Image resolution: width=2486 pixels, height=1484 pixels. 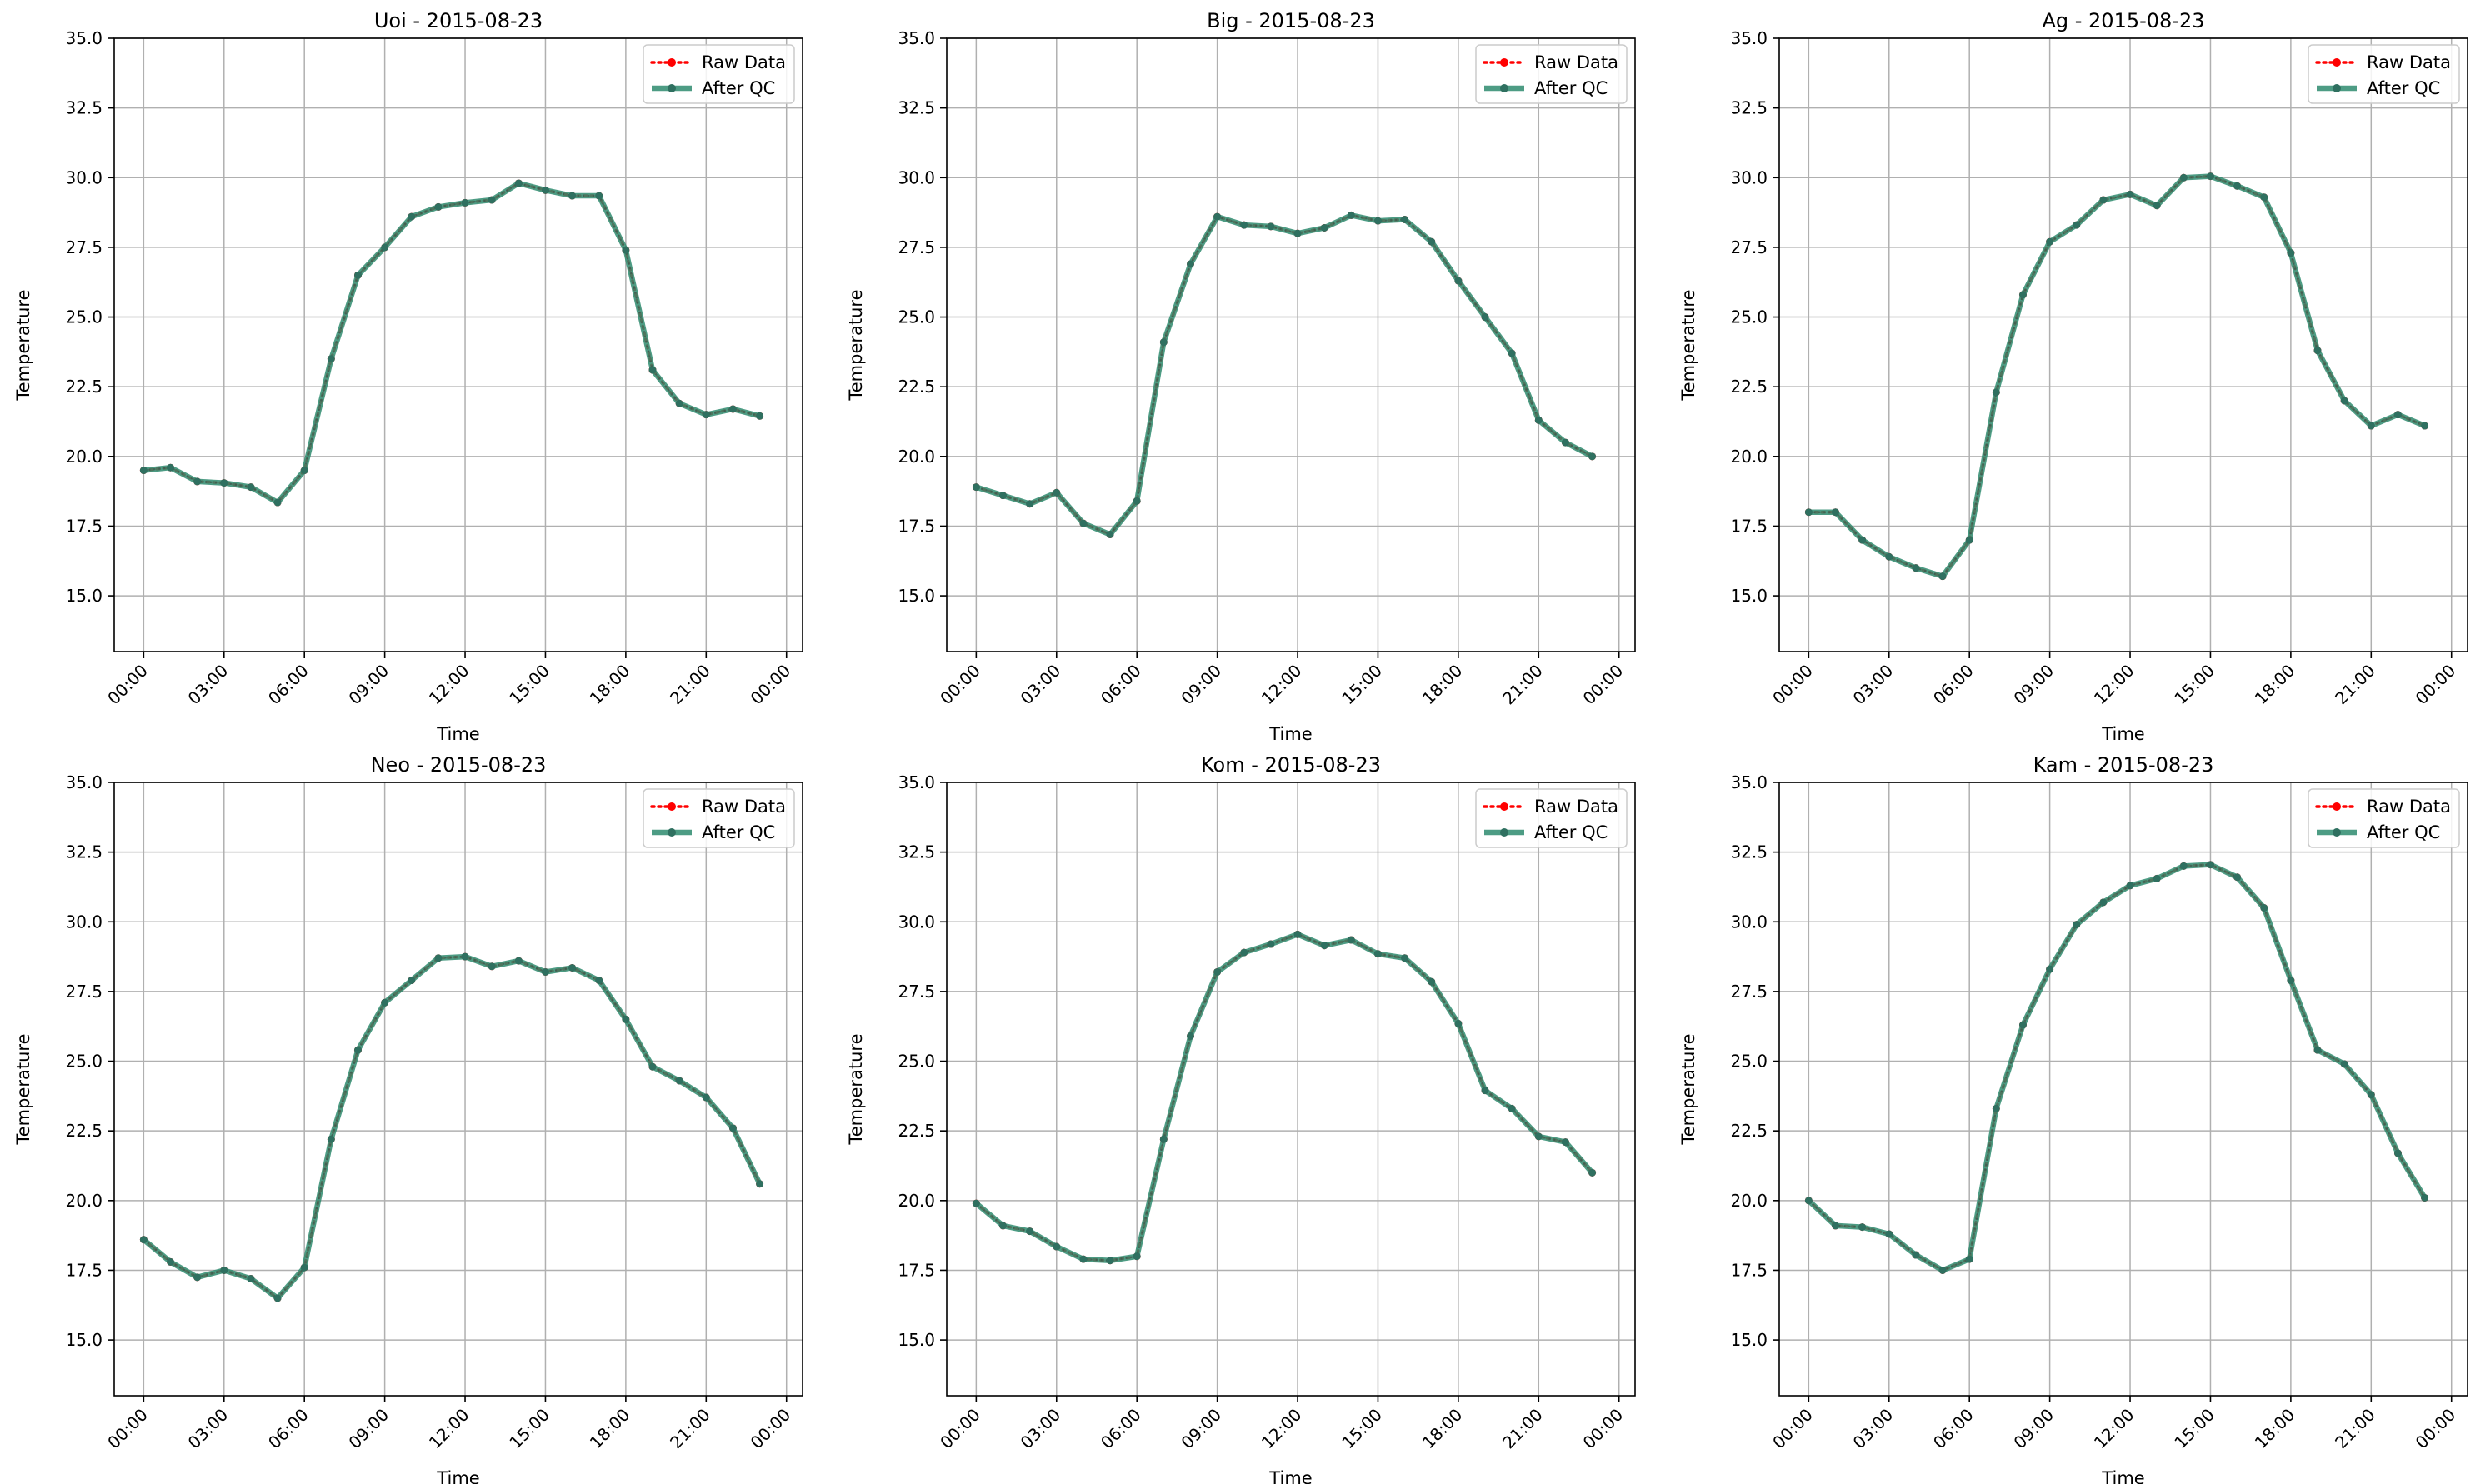 What do you see at coordinates (2194, 1429) in the screenshot?
I see `x-tick-label: 15:00` at bounding box center [2194, 1429].